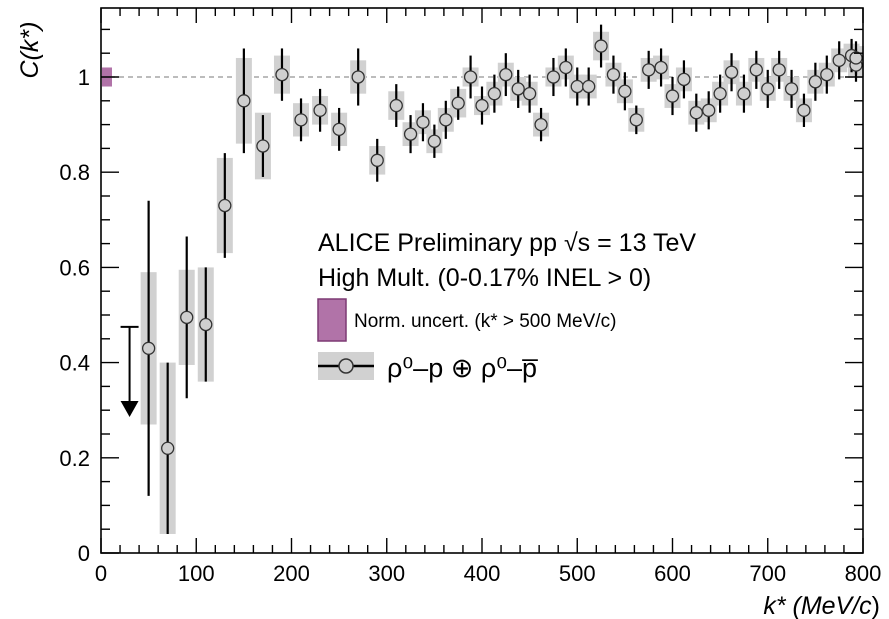  I want to click on legend-multiplicity-line: High Mult. (0-0.17% INEL > 0), so click(484, 278).